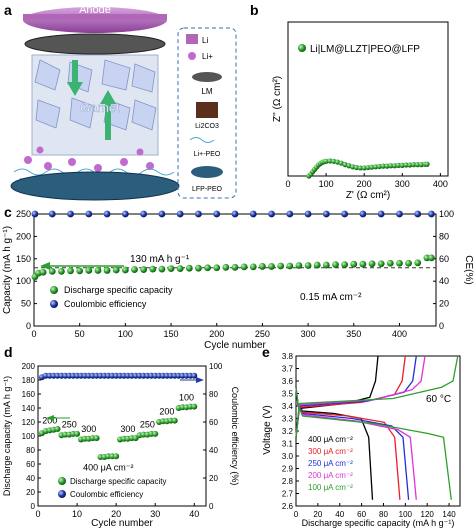  I want to click on lfp-peo-cathode, so click(95, 186).